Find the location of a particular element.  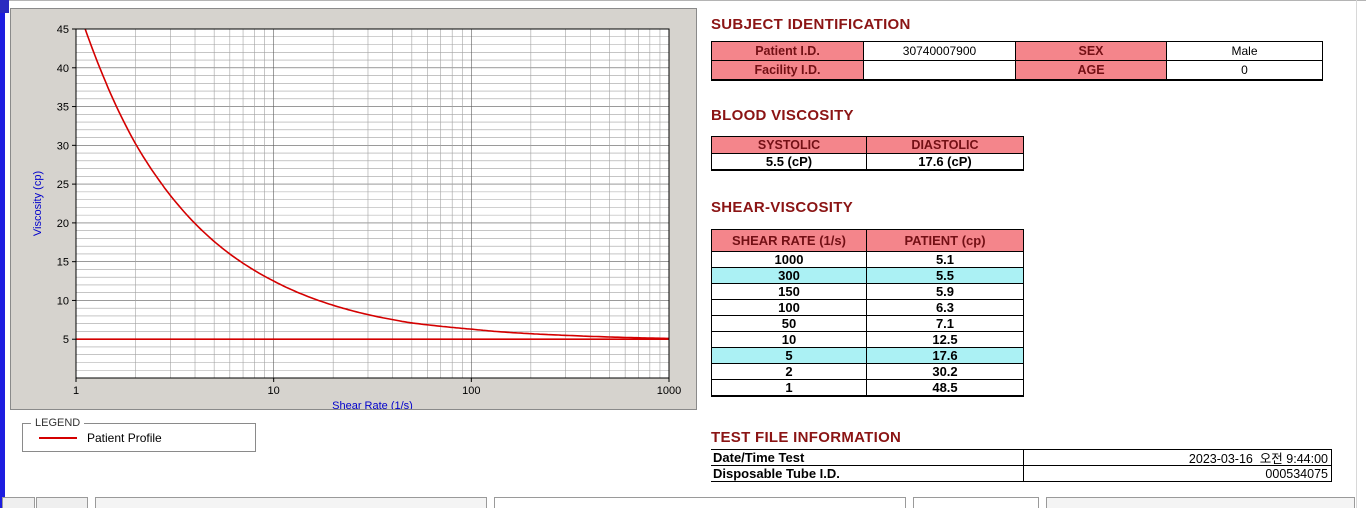

svg-text: 5 is located at coordinates (66, 340).